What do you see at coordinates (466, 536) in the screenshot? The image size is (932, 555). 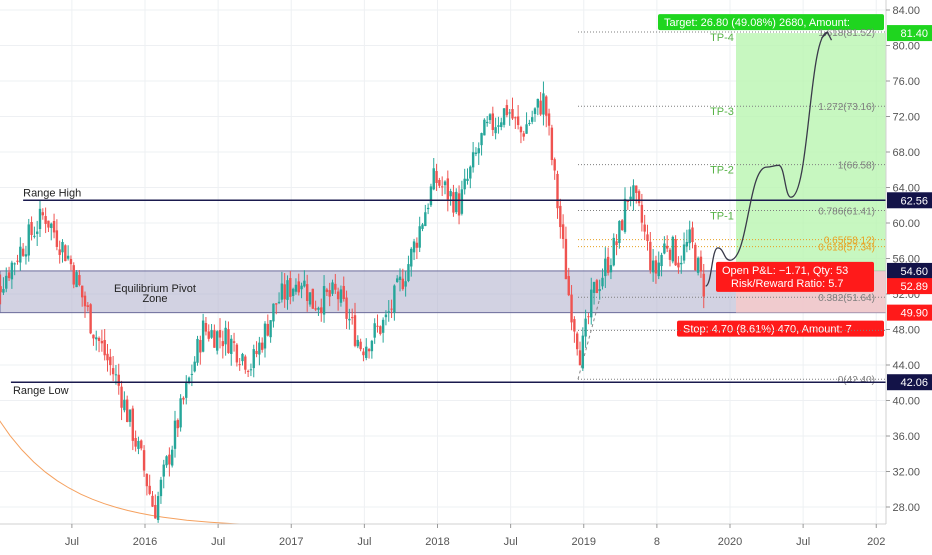 I see `time-axis: Jul 2016 Jul 2017 Jul 2018 Jul 2019 8 2020 Jul 202` at bounding box center [466, 536].